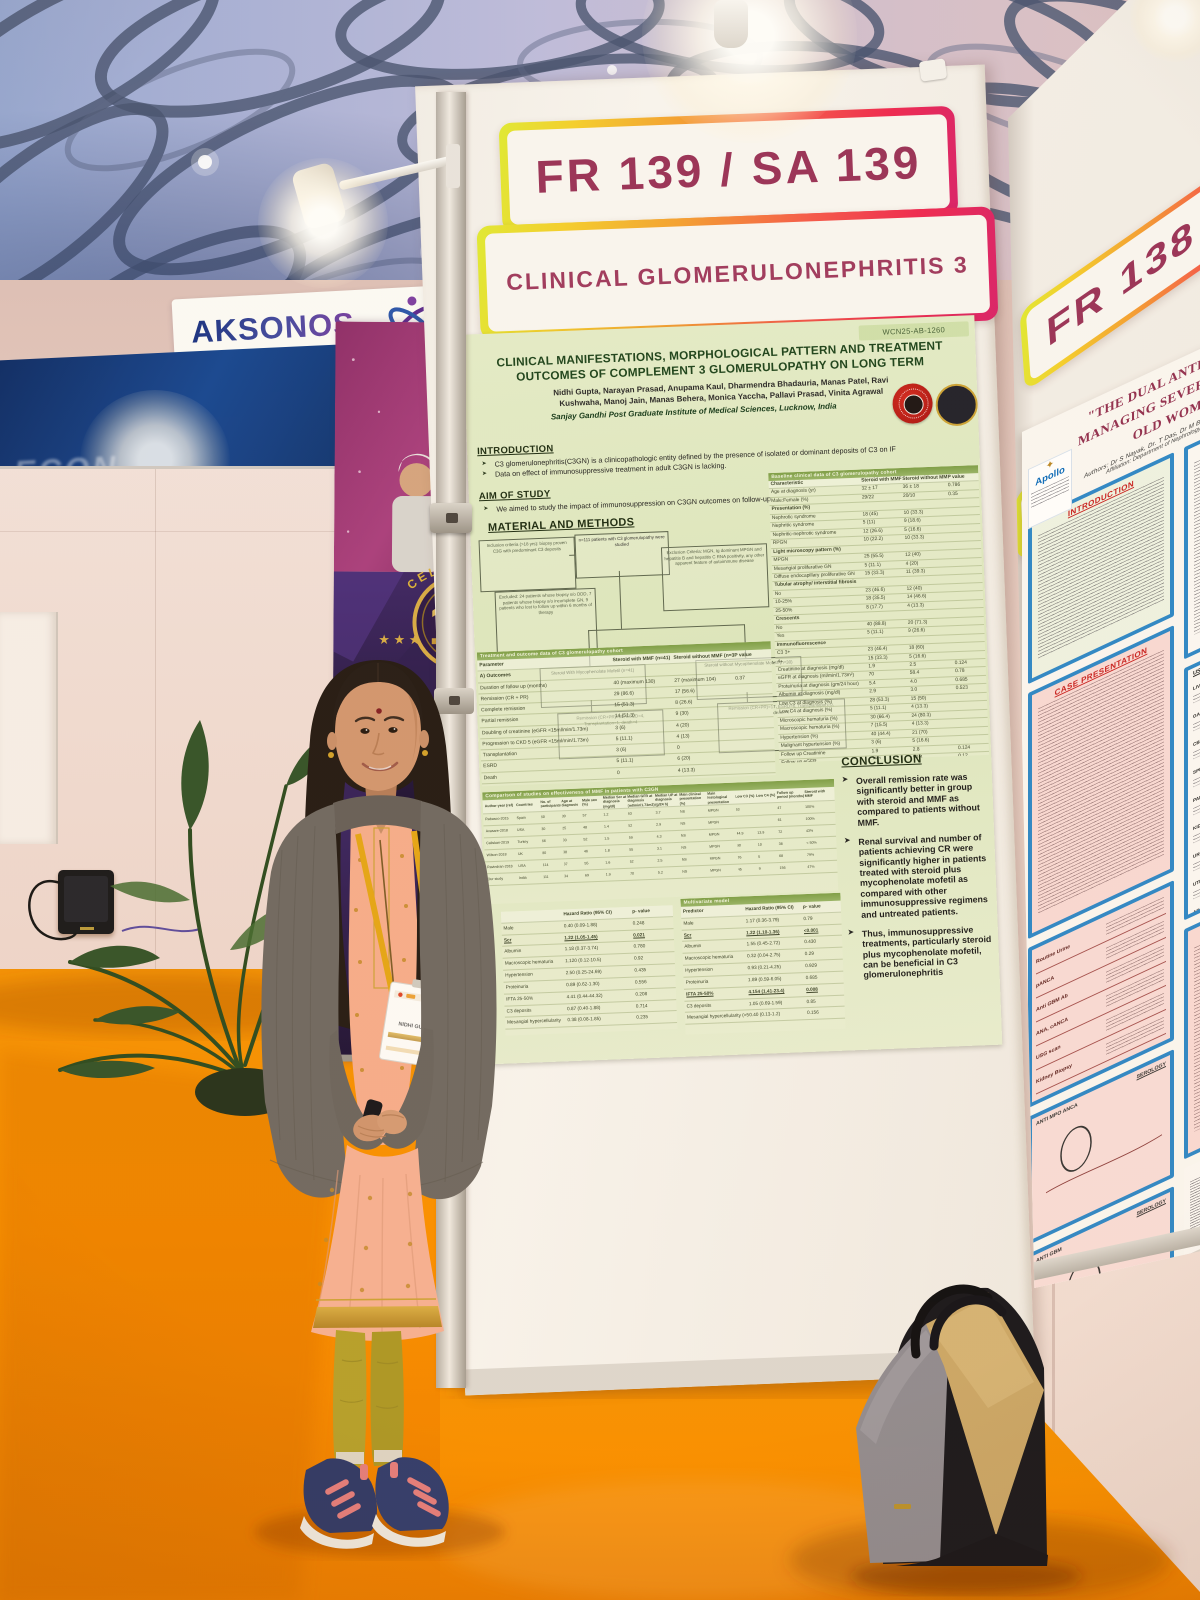 The height and width of the screenshot is (1600, 1200). Describe the element at coordinates (29, 728) in the screenshot. I see `left-door-panel` at that location.